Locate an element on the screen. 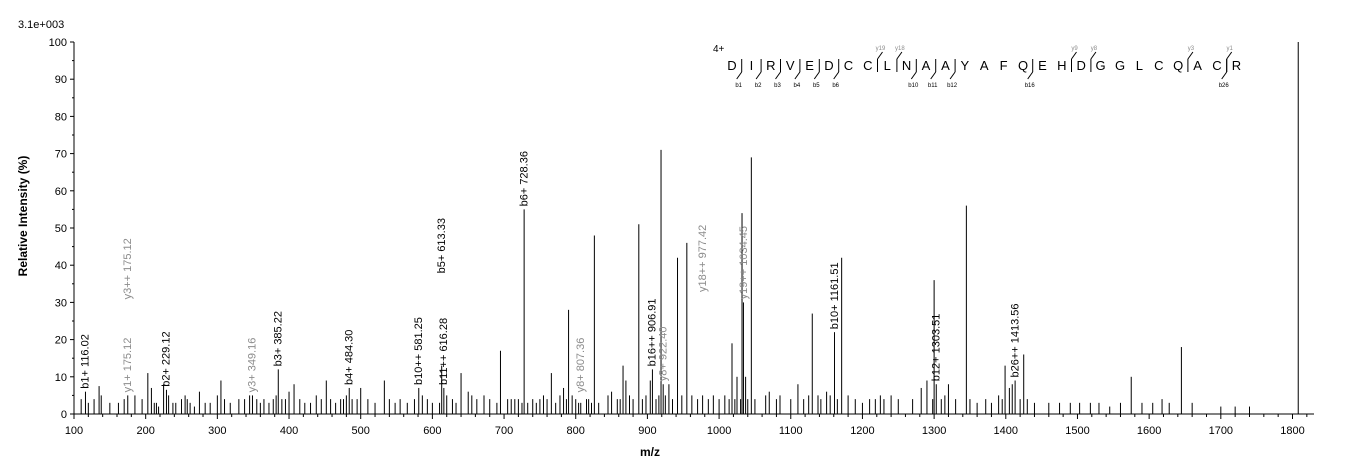 The height and width of the screenshot is (473, 1362). x-tick-label: 1800 is located at coordinates (1292, 431).